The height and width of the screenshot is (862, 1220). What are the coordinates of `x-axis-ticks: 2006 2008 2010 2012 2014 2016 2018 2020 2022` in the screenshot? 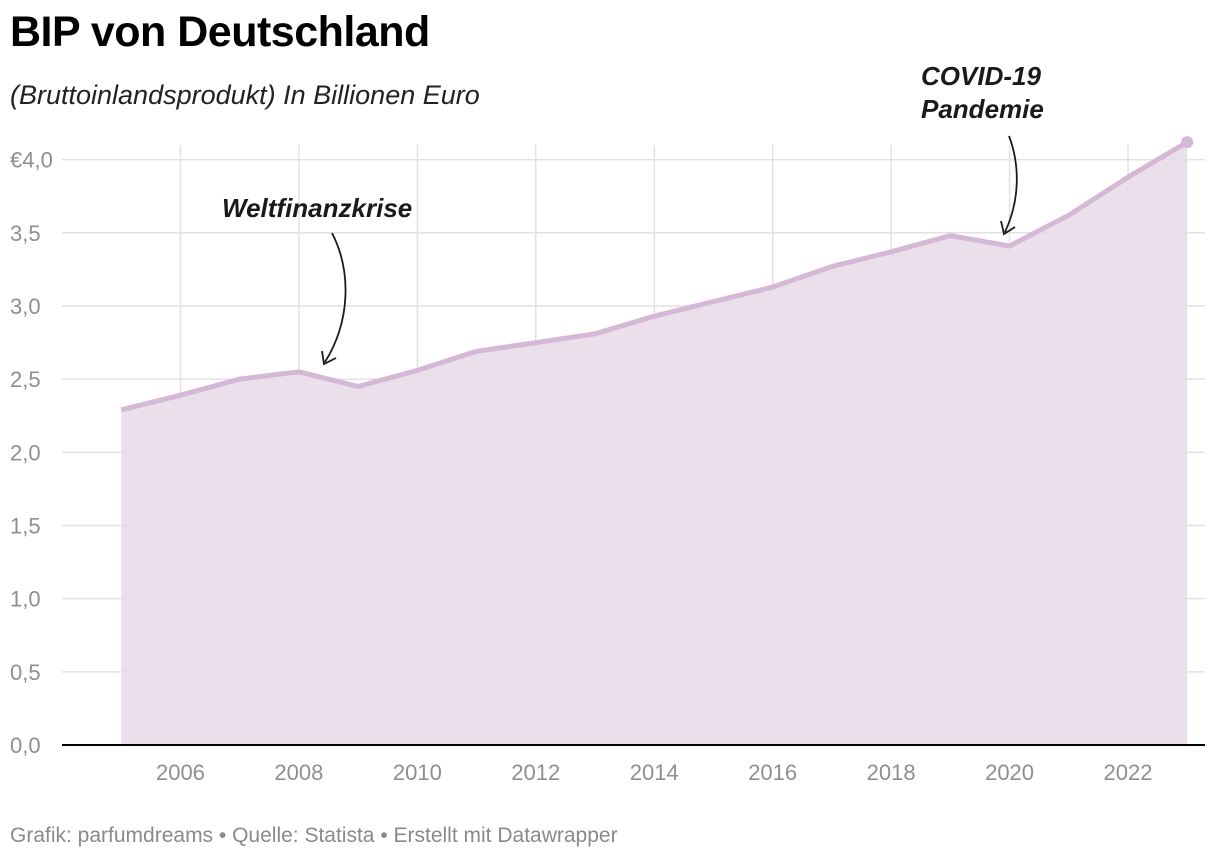 It's located at (654, 772).